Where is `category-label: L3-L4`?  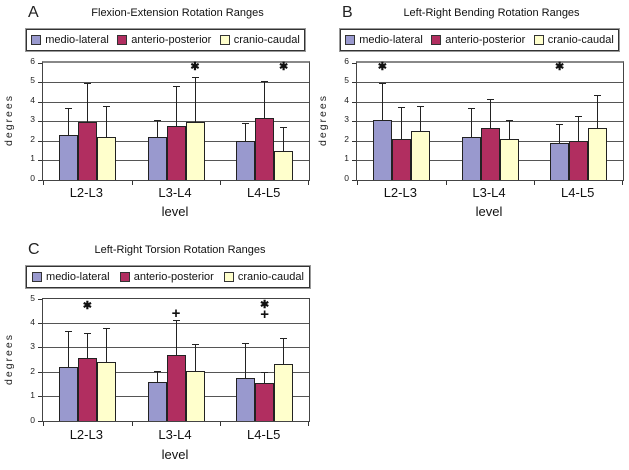
category-label: L3-L4 is located at coordinates (489, 192).